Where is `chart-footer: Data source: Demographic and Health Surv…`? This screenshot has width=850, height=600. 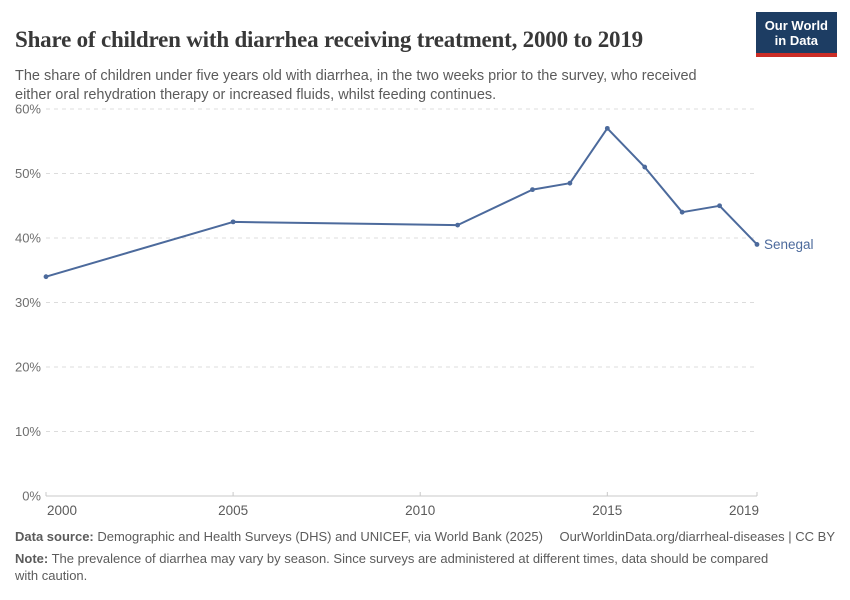 chart-footer: Data source: Demographic and Health Surv… is located at coordinates (425, 557).